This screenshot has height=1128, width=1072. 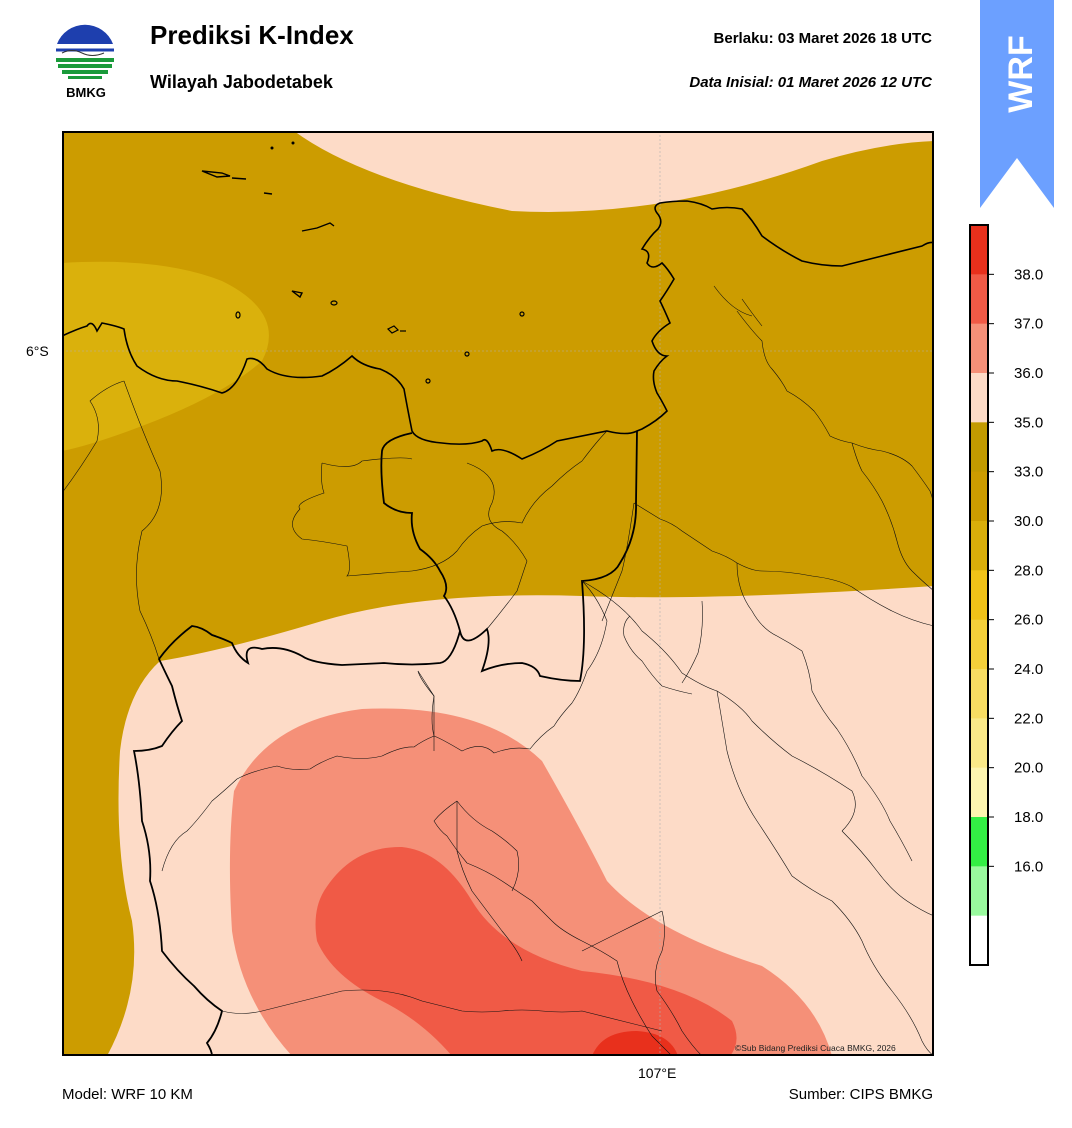 What do you see at coordinates (1028, 324) in the screenshot?
I see `colorbar-tick-label: 37.0` at bounding box center [1028, 324].